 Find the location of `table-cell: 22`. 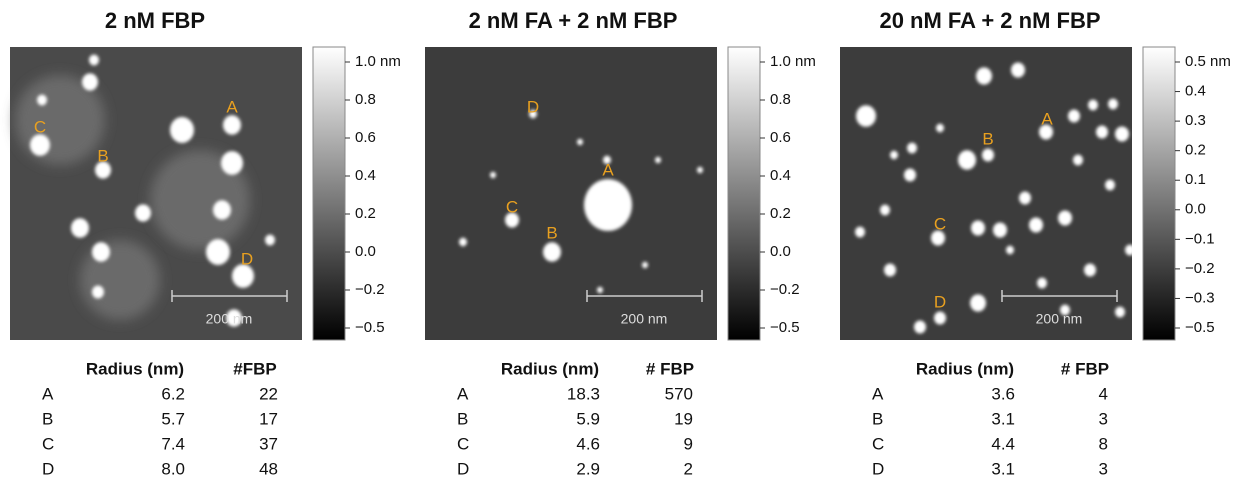

table-cell: 22 is located at coordinates (268, 393).